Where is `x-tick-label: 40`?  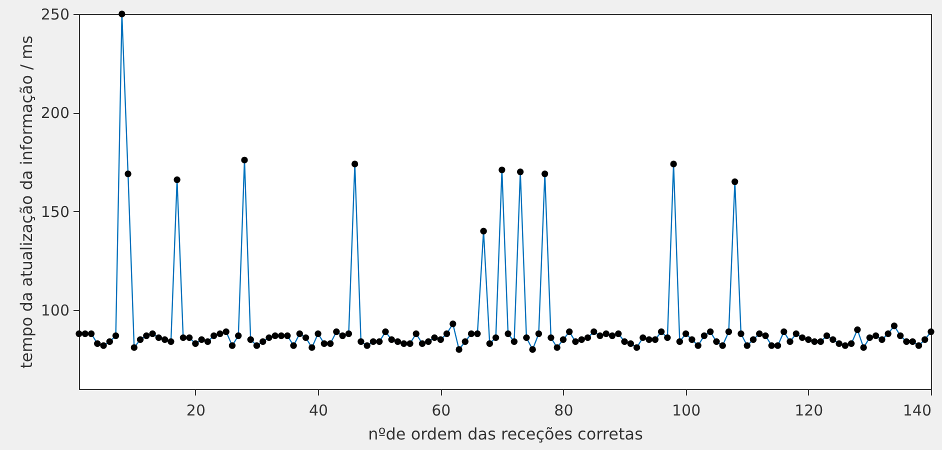 x-tick-label: 40 is located at coordinates (318, 411).